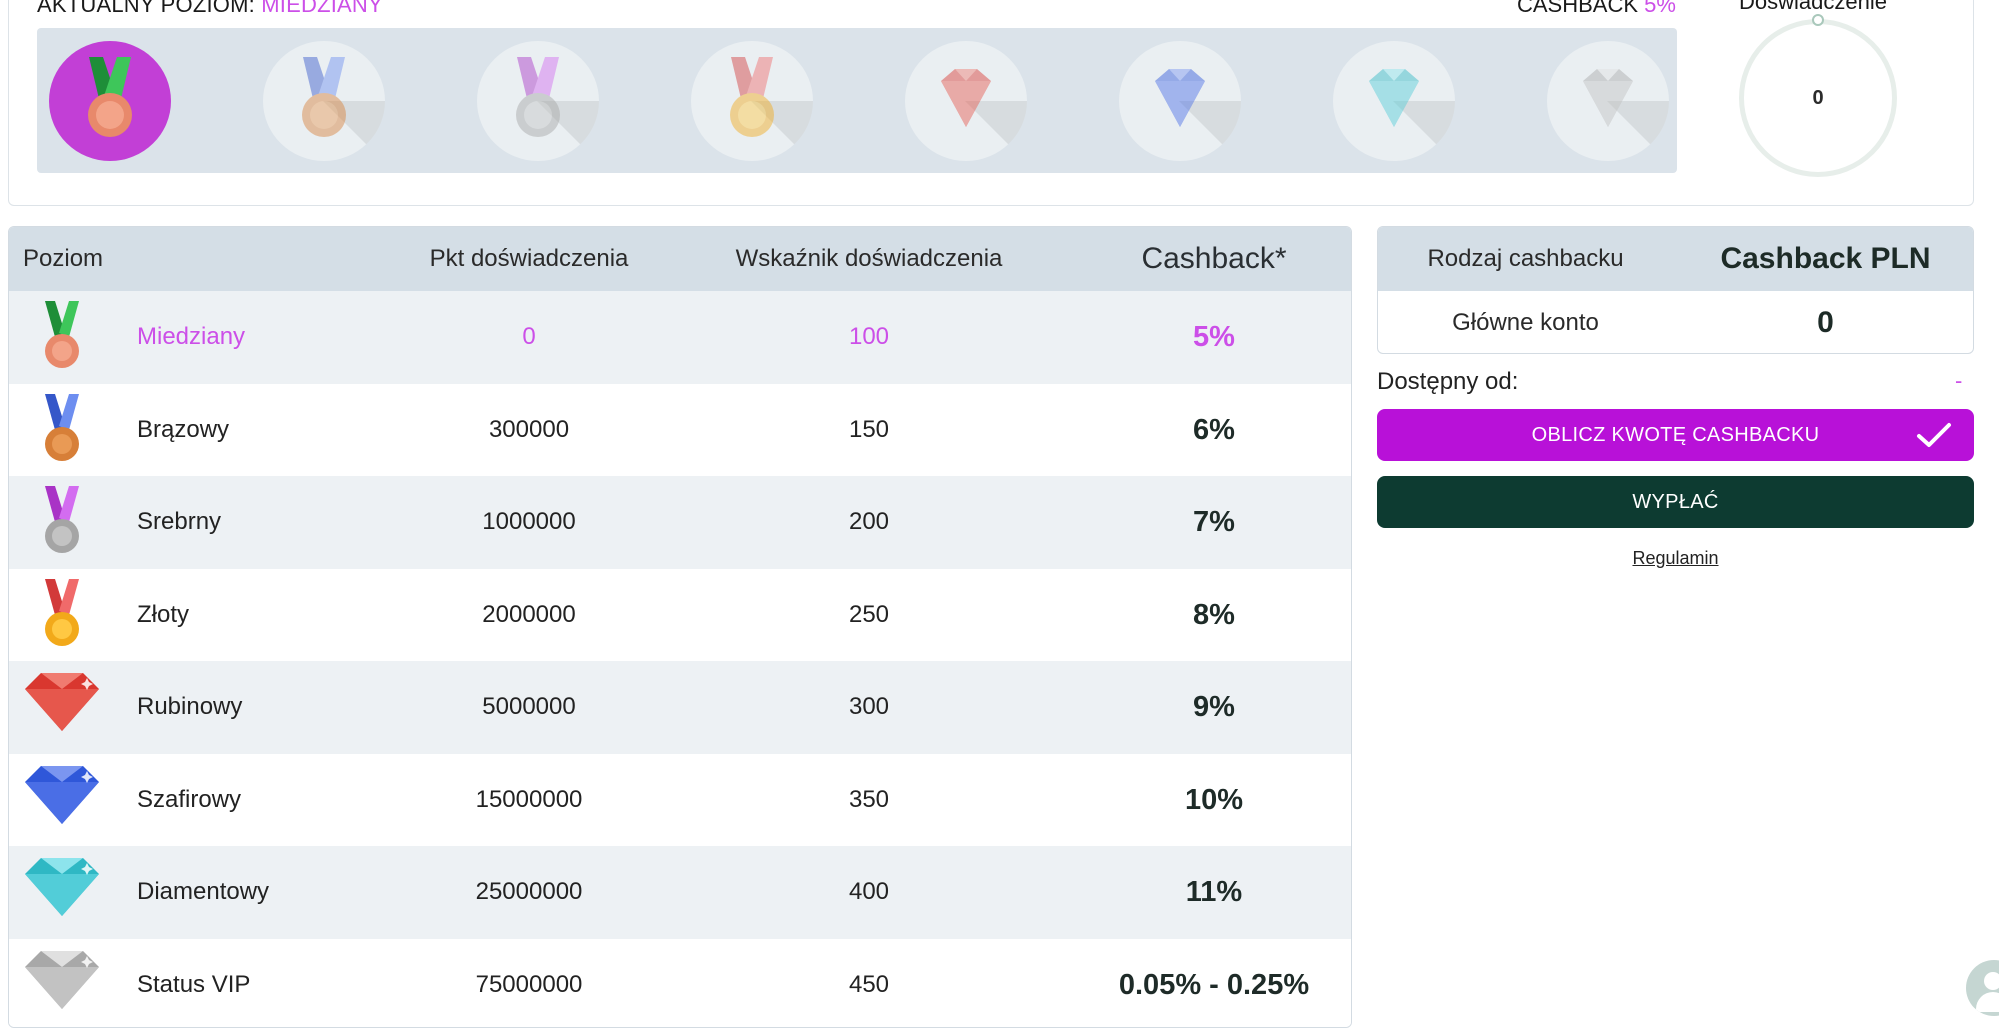  I want to click on level-row: Srebrny 1000000 200 7%, so click(680, 522).